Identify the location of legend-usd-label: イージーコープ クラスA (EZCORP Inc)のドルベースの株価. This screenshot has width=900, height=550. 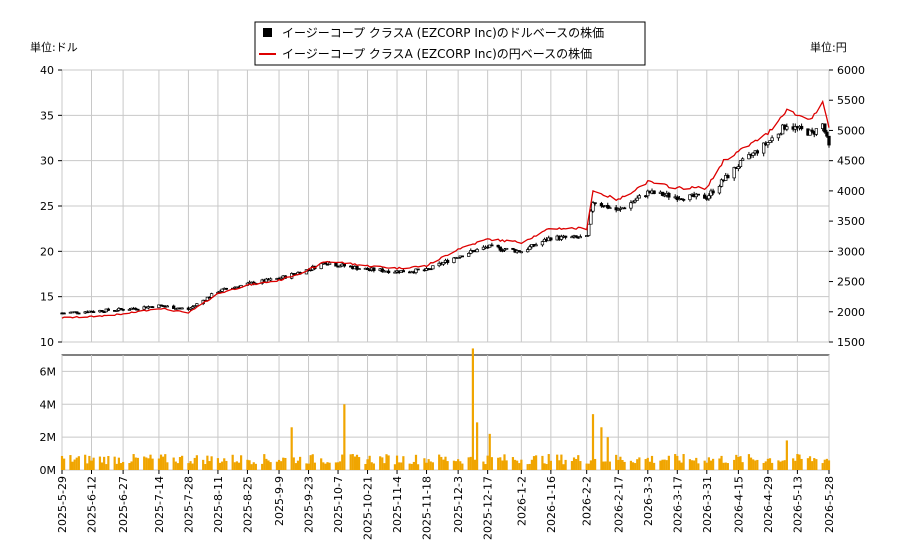
(443, 32).